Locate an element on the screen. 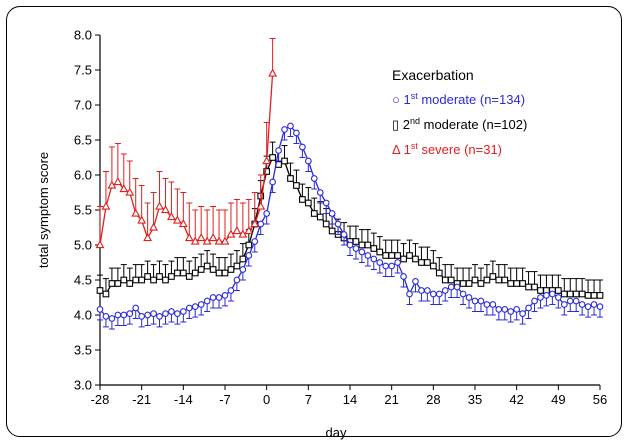 This screenshot has width=630, height=442. legend-entry-rest: moderate (n=102) is located at coordinates (473, 124).